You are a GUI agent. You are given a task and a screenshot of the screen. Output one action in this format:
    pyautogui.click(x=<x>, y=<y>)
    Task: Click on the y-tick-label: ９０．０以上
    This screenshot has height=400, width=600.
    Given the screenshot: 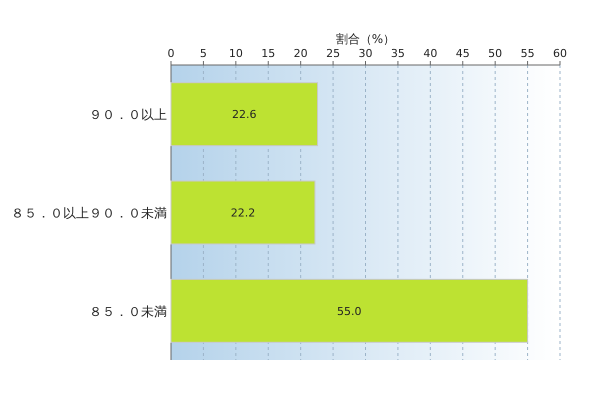 What is the action you would take?
    pyautogui.click(x=128, y=116)
    